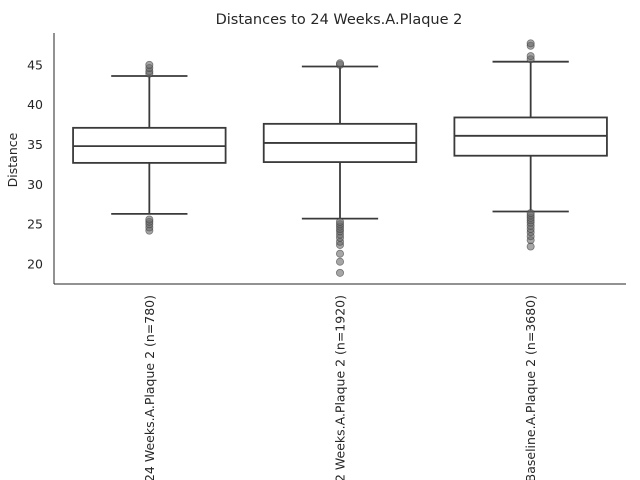  I want to click on y-tick-label: 30, so click(35, 184).